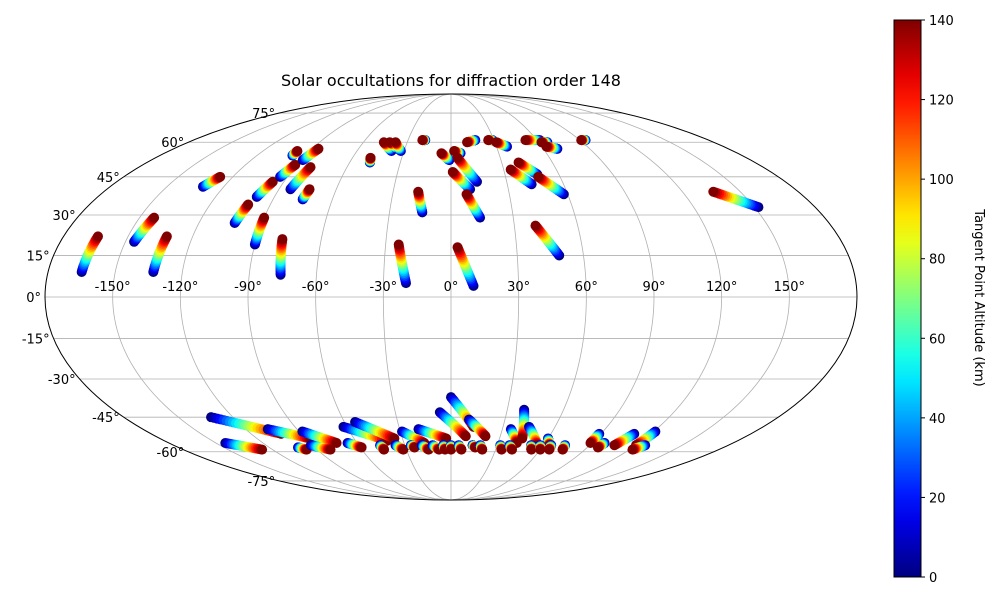 Image resolution: width=1000 pixels, height=600 pixels. I want to click on colorbar-tick-label: 140, so click(941, 21).